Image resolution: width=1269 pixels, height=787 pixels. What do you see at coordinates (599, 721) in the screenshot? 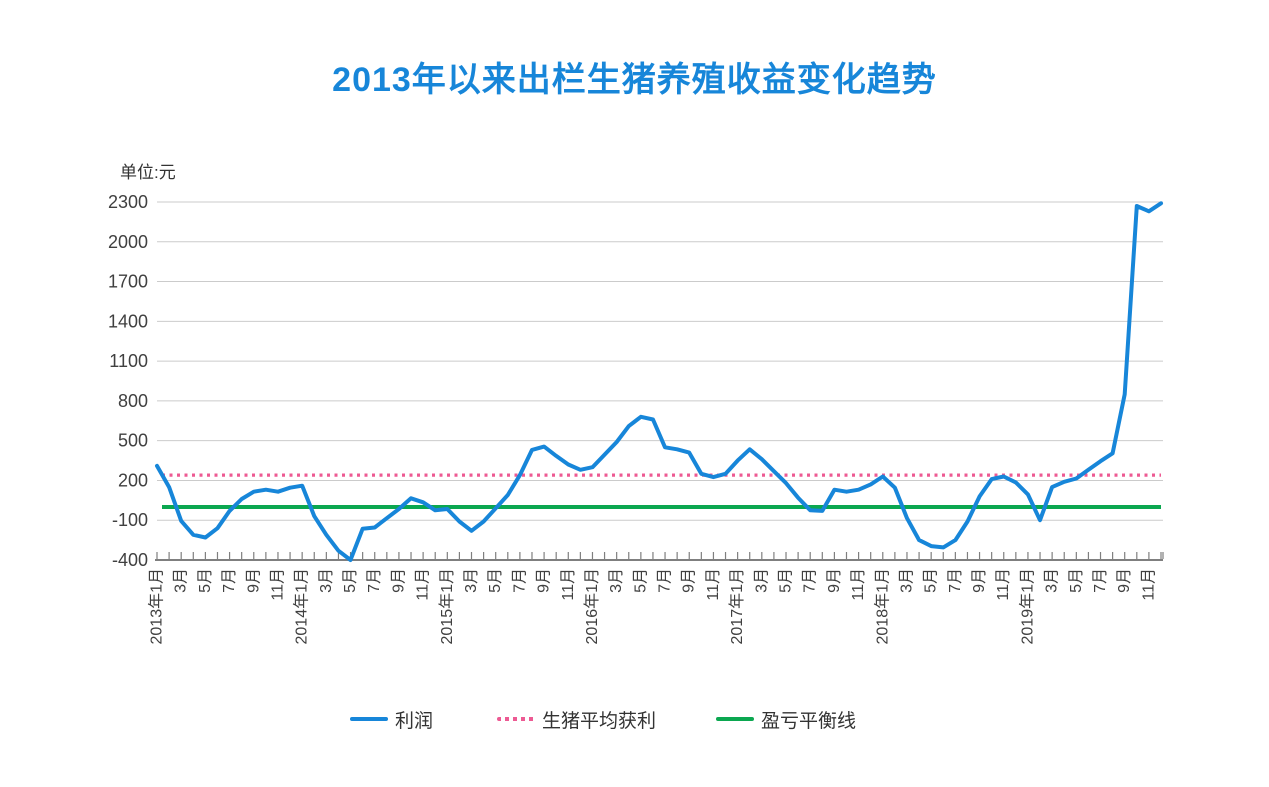
I see `legend-label-avg-profit: 生猪平均获利` at bounding box center [599, 721].